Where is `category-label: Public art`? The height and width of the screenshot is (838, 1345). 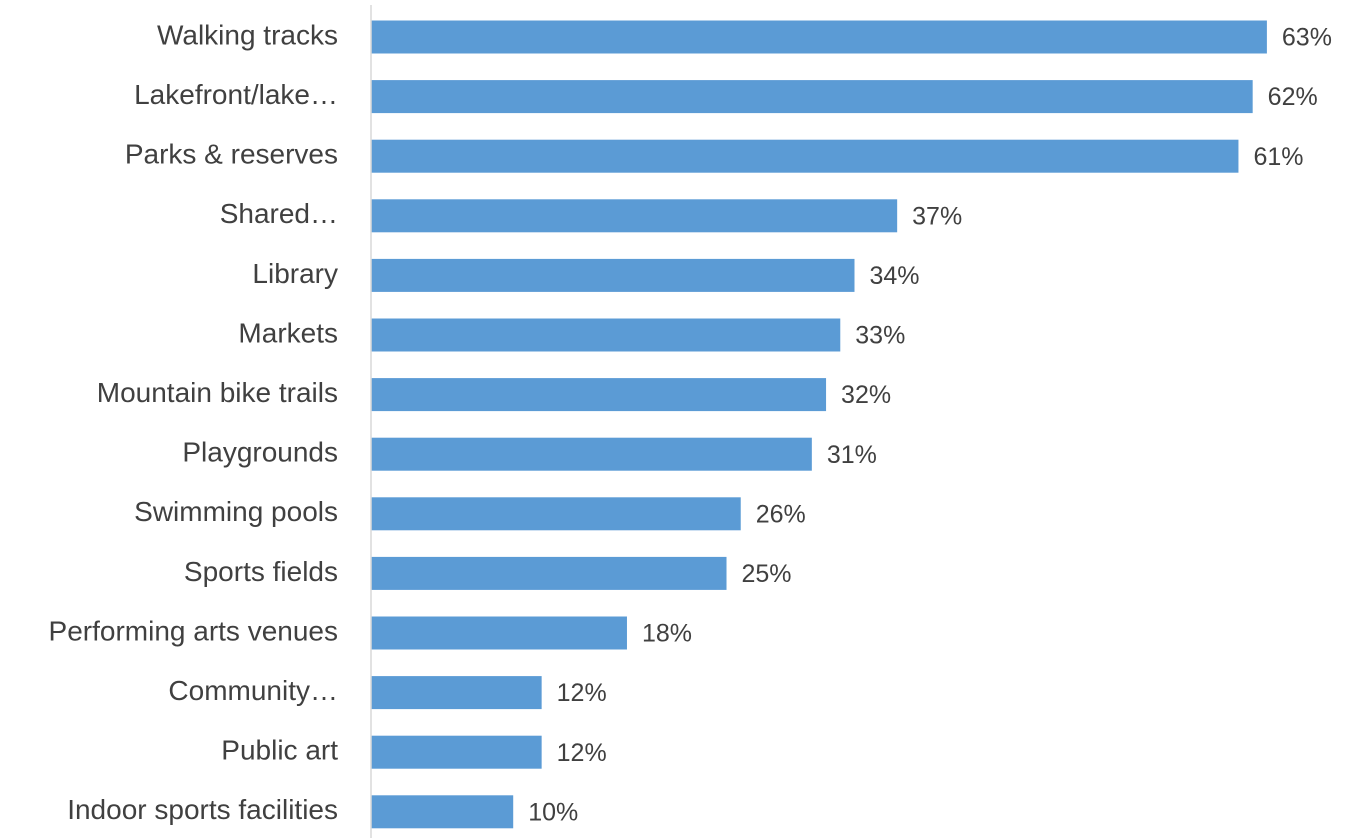
category-label: Public art is located at coordinates (279, 750).